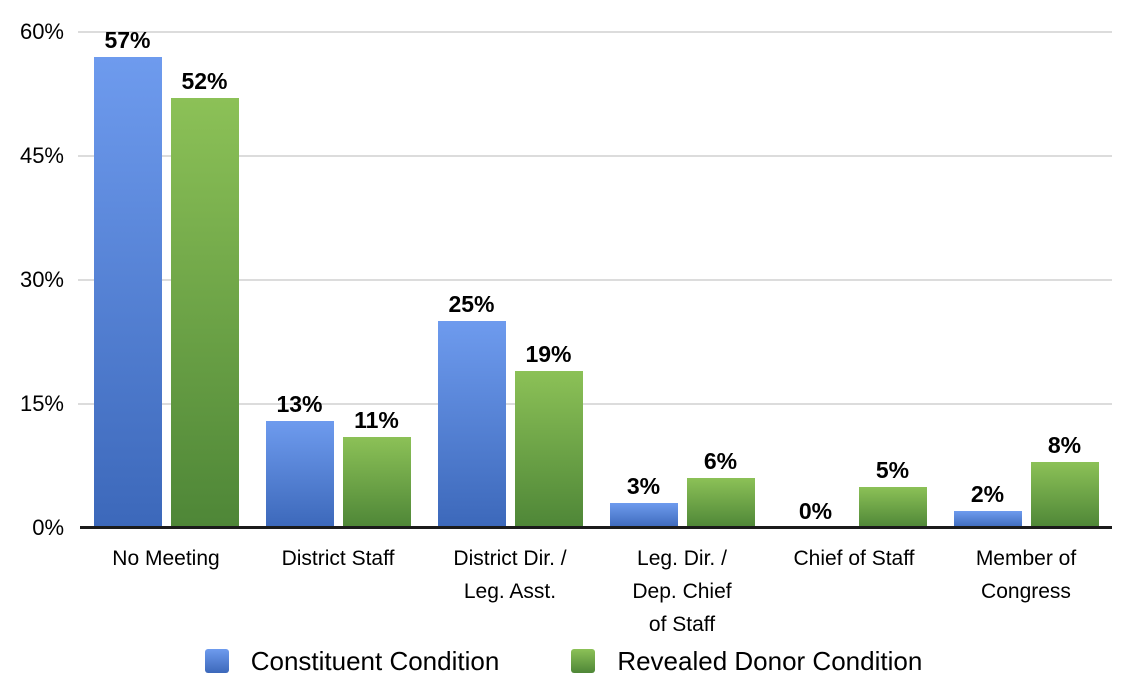 This screenshot has height=690, width=1127. Describe the element at coordinates (815, 511) in the screenshot. I see `value-label-constituent-condition-chief-of-staff: 0%` at that location.